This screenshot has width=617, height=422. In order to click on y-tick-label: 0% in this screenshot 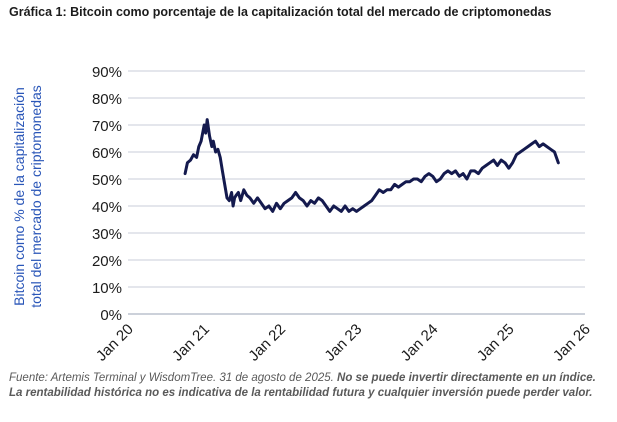, I will do `click(111, 315)`.